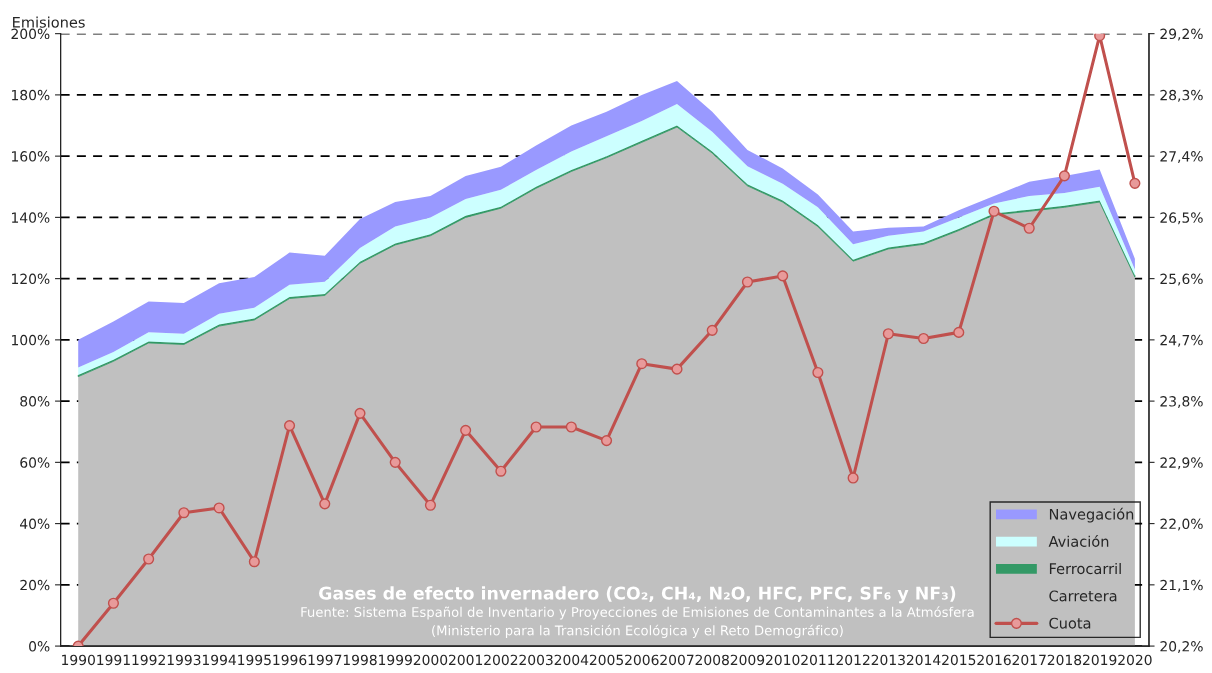 This screenshot has height=673, width=1212. What do you see at coordinates (501, 660) in the screenshot?
I see `x-tick-label: 2002` at bounding box center [501, 660].